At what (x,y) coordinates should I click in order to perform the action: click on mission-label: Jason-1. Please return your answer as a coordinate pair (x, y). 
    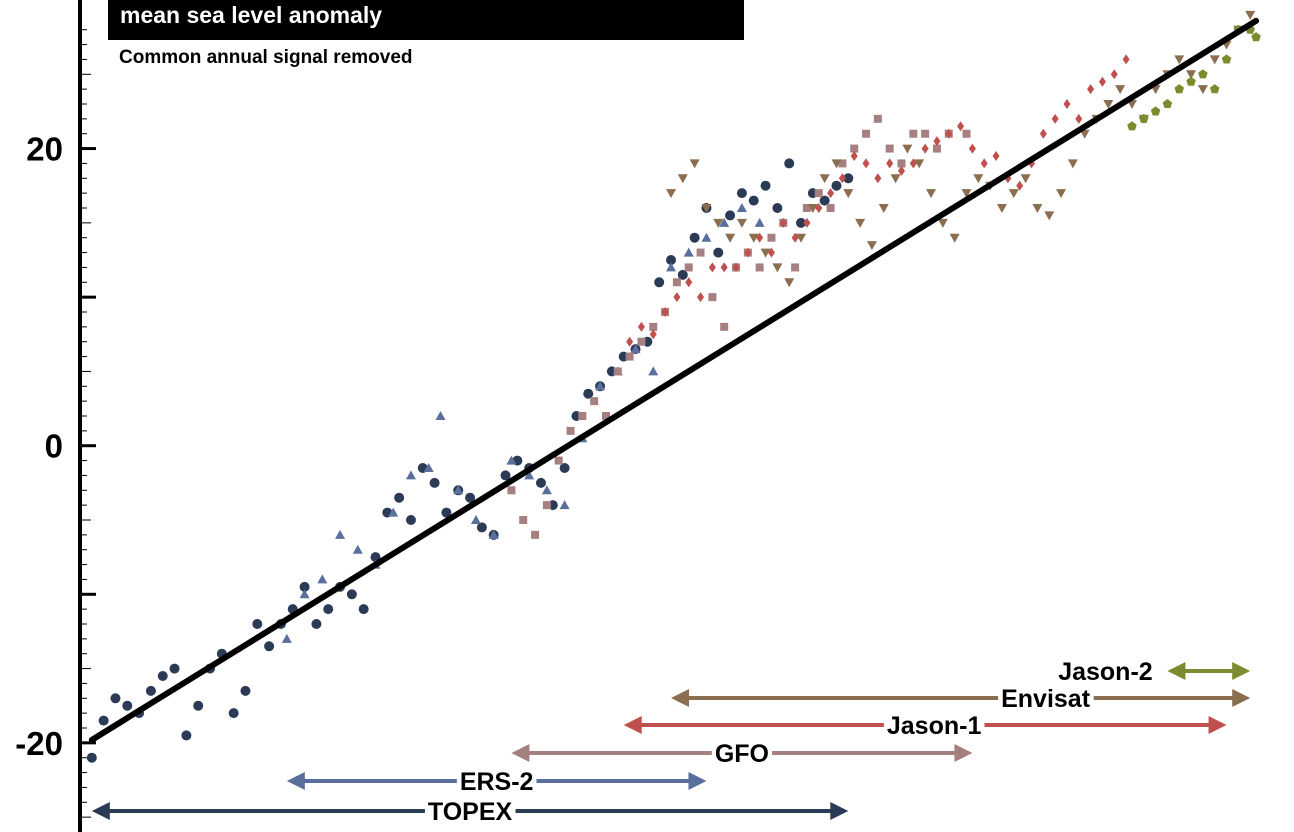
    Looking at the image, I should click on (934, 726).